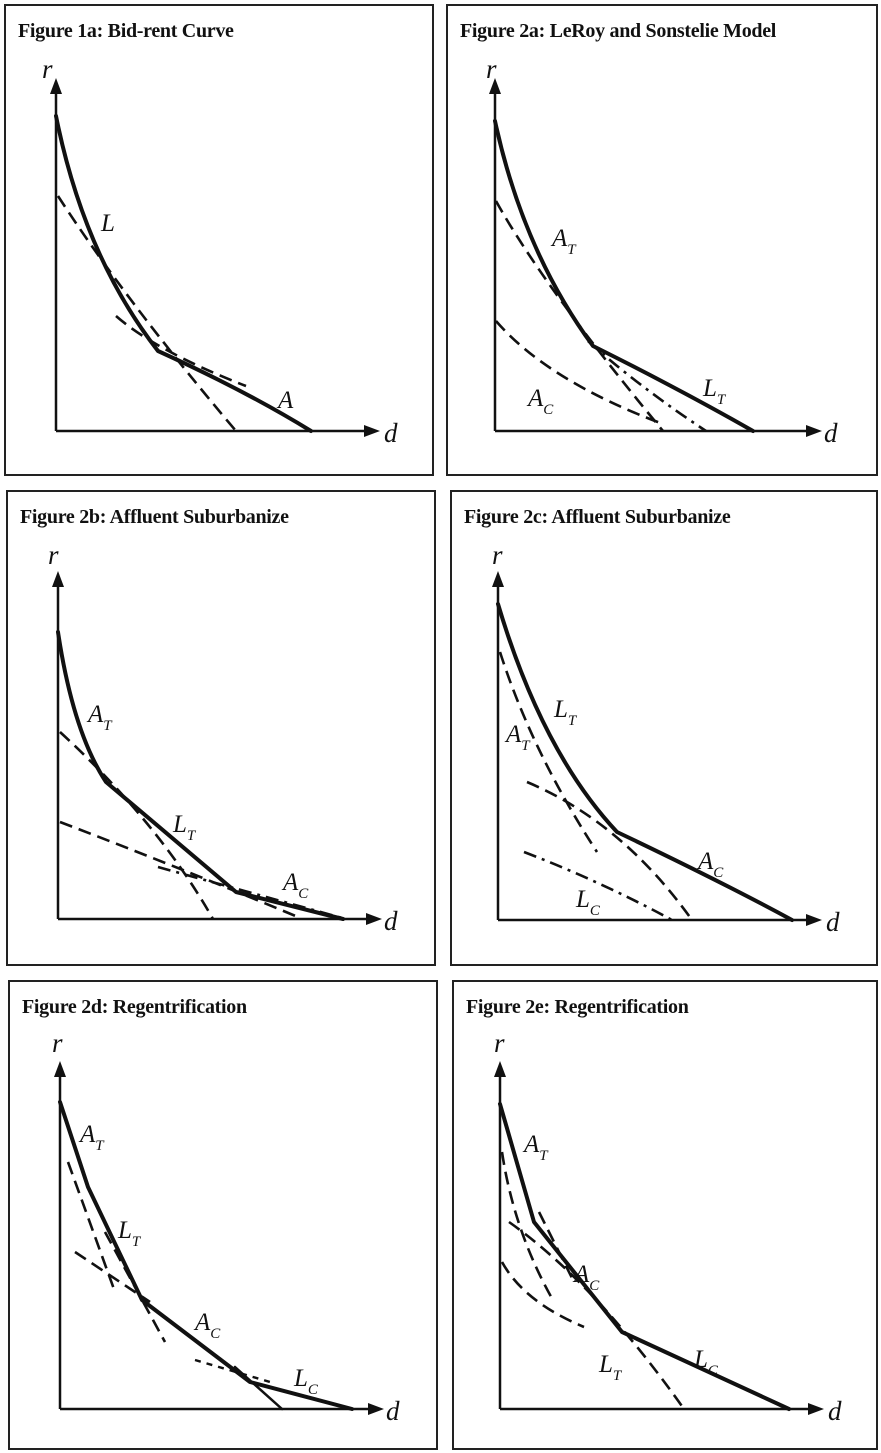 Image resolution: width=881 pixels, height=1453 pixels. I want to click on figure-2e-title: Figure 2e: Regentrification, so click(577, 1007).